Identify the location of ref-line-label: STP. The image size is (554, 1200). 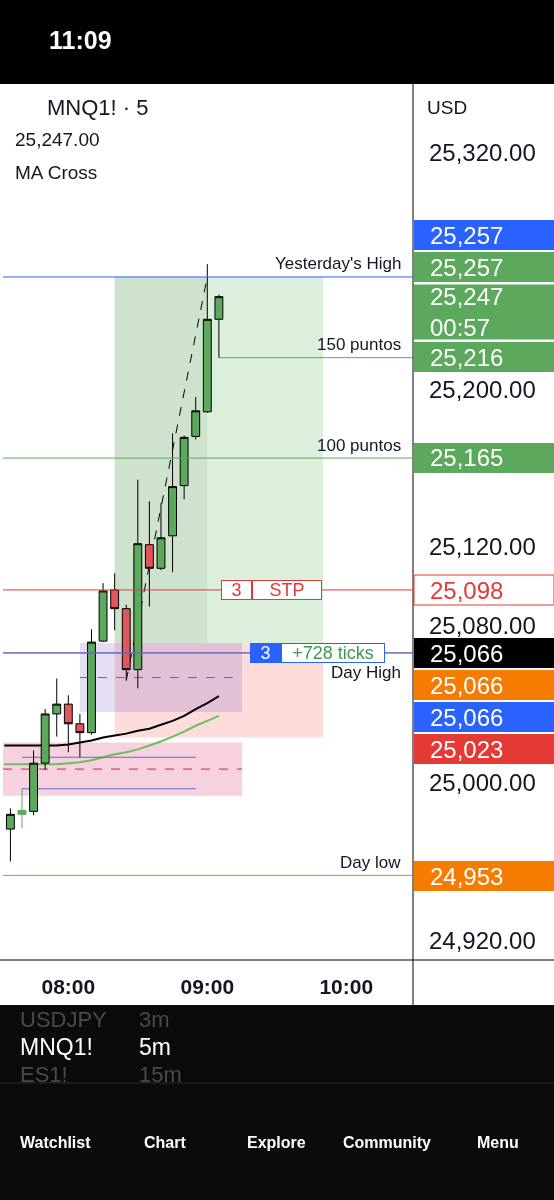
(287, 590).